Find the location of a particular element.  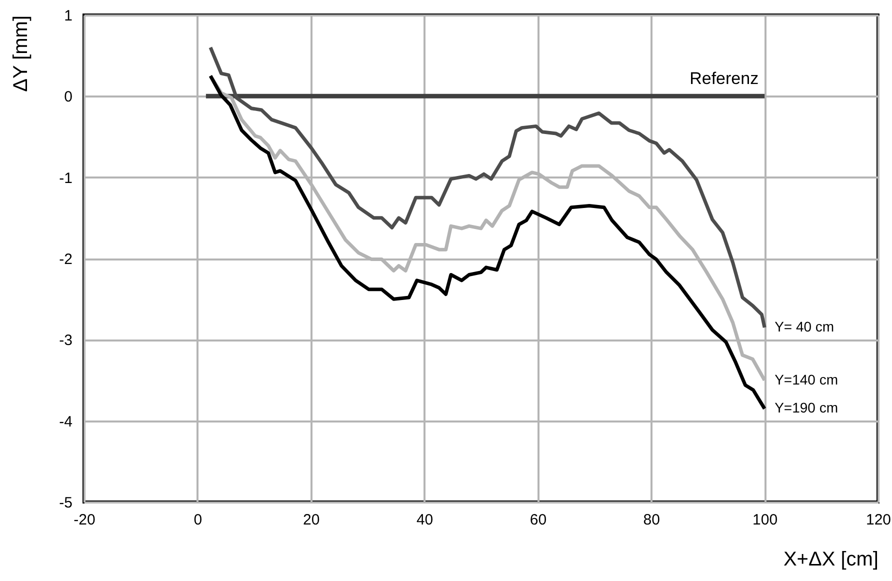

x-tick-label: -20 is located at coordinates (85, 520).